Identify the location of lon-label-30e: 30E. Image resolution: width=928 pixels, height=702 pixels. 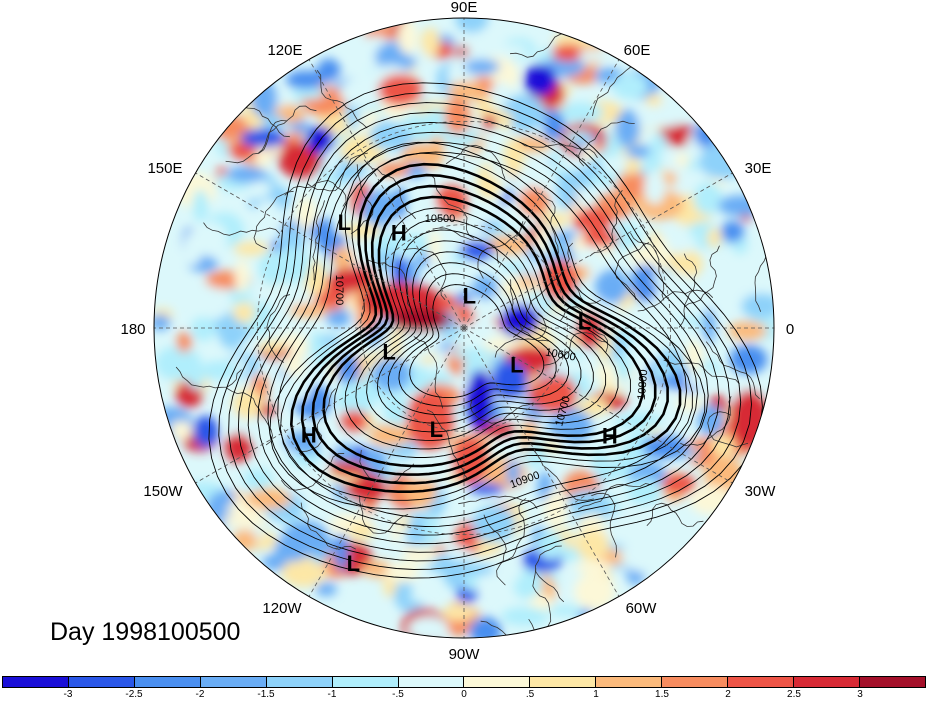
(758, 168).